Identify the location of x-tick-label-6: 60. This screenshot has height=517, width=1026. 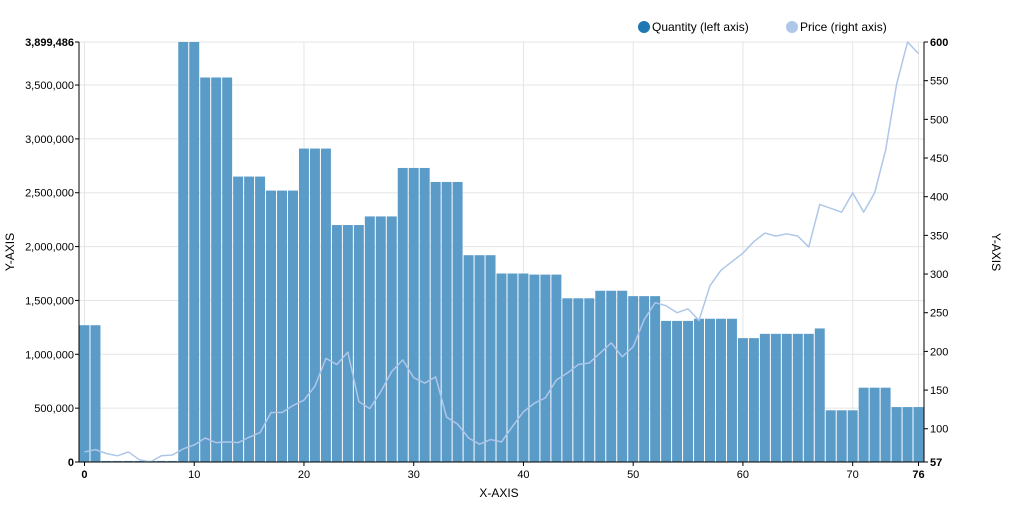
(743, 475).